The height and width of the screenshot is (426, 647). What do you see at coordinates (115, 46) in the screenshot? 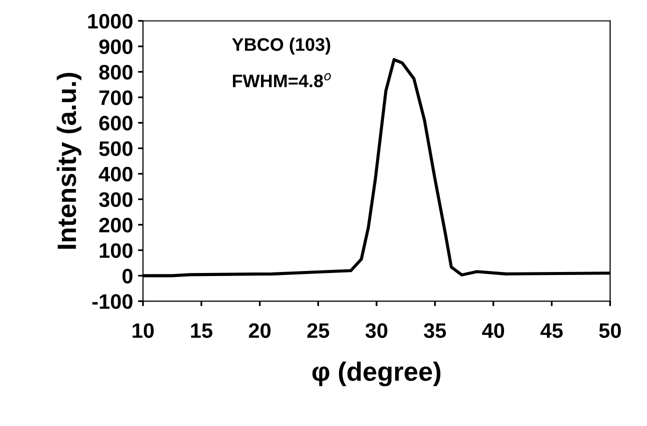
I see `y-tick-label: 900` at bounding box center [115, 46].